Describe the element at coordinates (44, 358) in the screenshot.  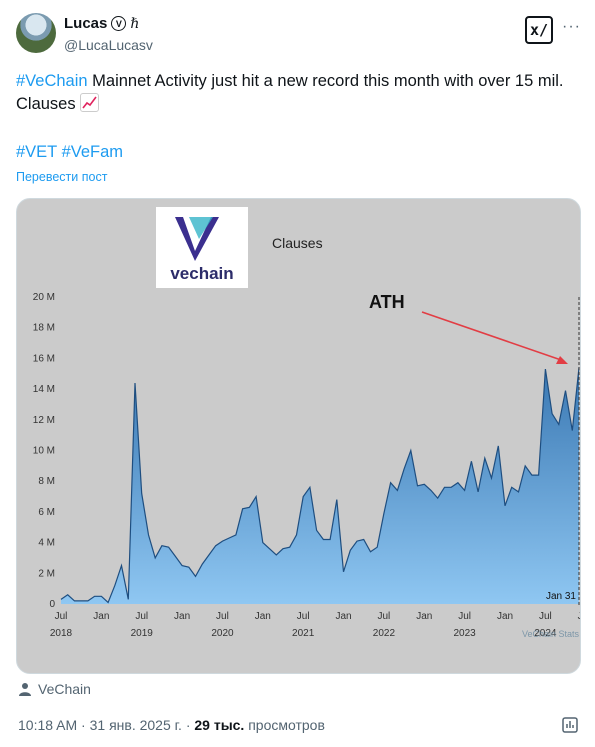
I see `y-tick-label: 16 M` at that location.